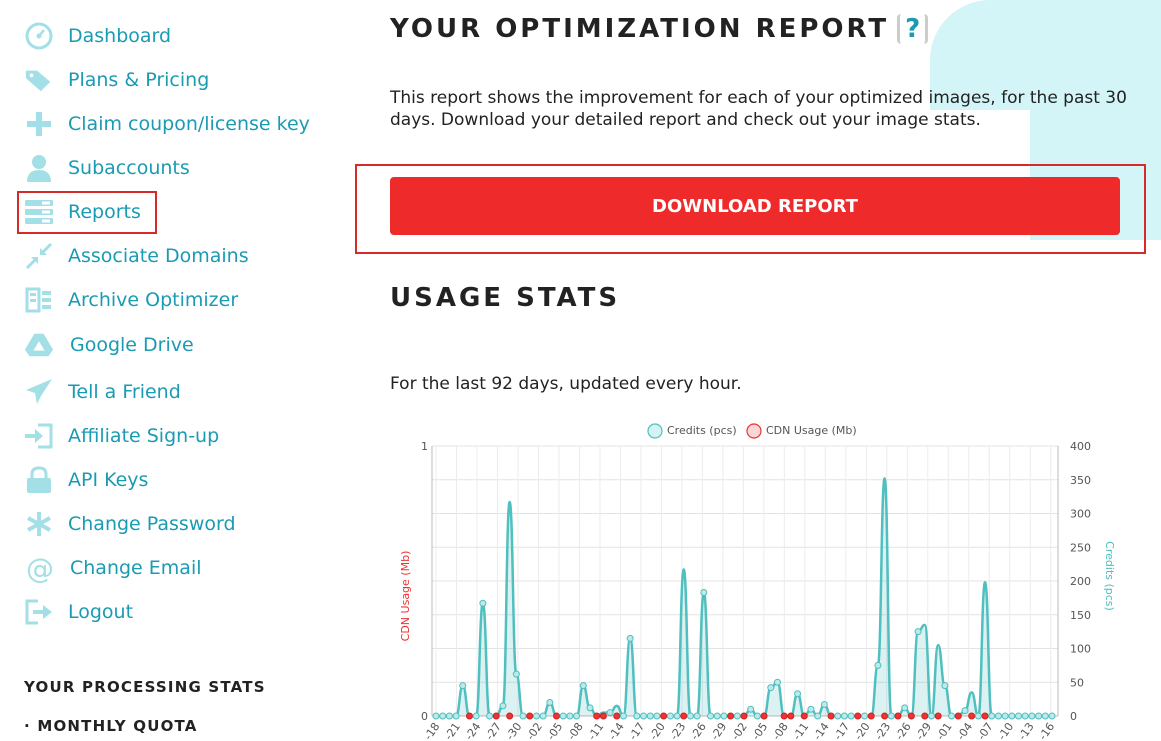  I want to click on sidebar-item-label: Dashboard, so click(120, 36).